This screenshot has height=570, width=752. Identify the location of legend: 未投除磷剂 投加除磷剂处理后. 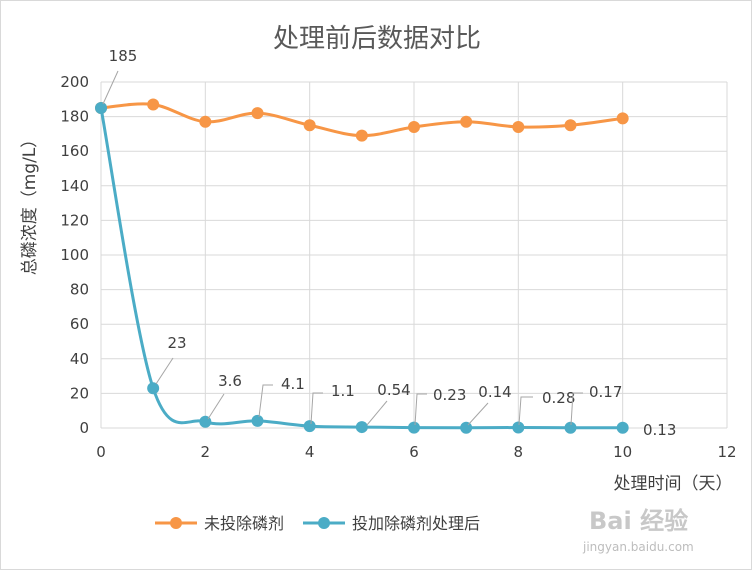
(317, 523).